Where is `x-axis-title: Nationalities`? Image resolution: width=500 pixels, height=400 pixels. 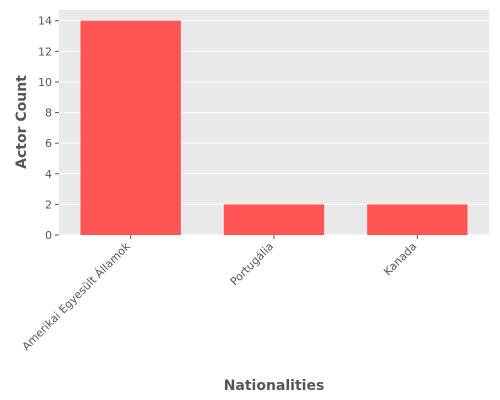 x-axis-title: Nationalities is located at coordinates (274, 386).